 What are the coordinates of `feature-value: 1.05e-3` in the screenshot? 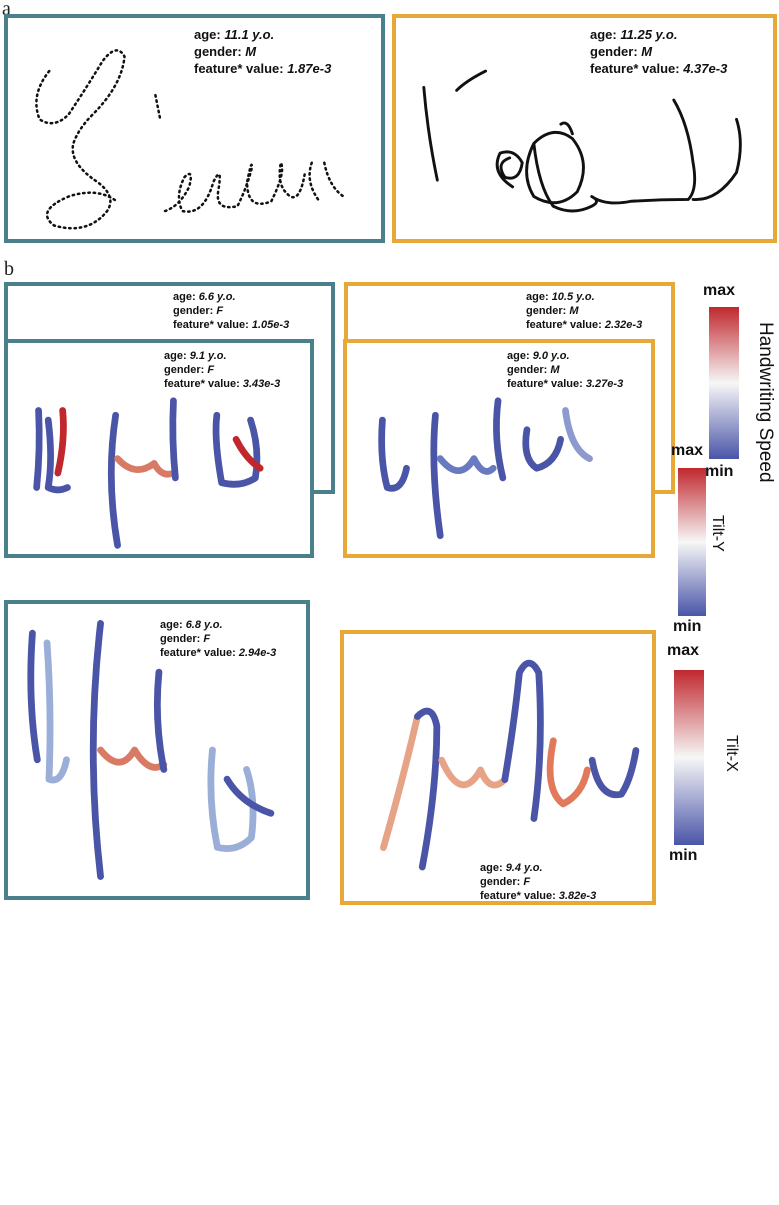 It's located at (270, 325).